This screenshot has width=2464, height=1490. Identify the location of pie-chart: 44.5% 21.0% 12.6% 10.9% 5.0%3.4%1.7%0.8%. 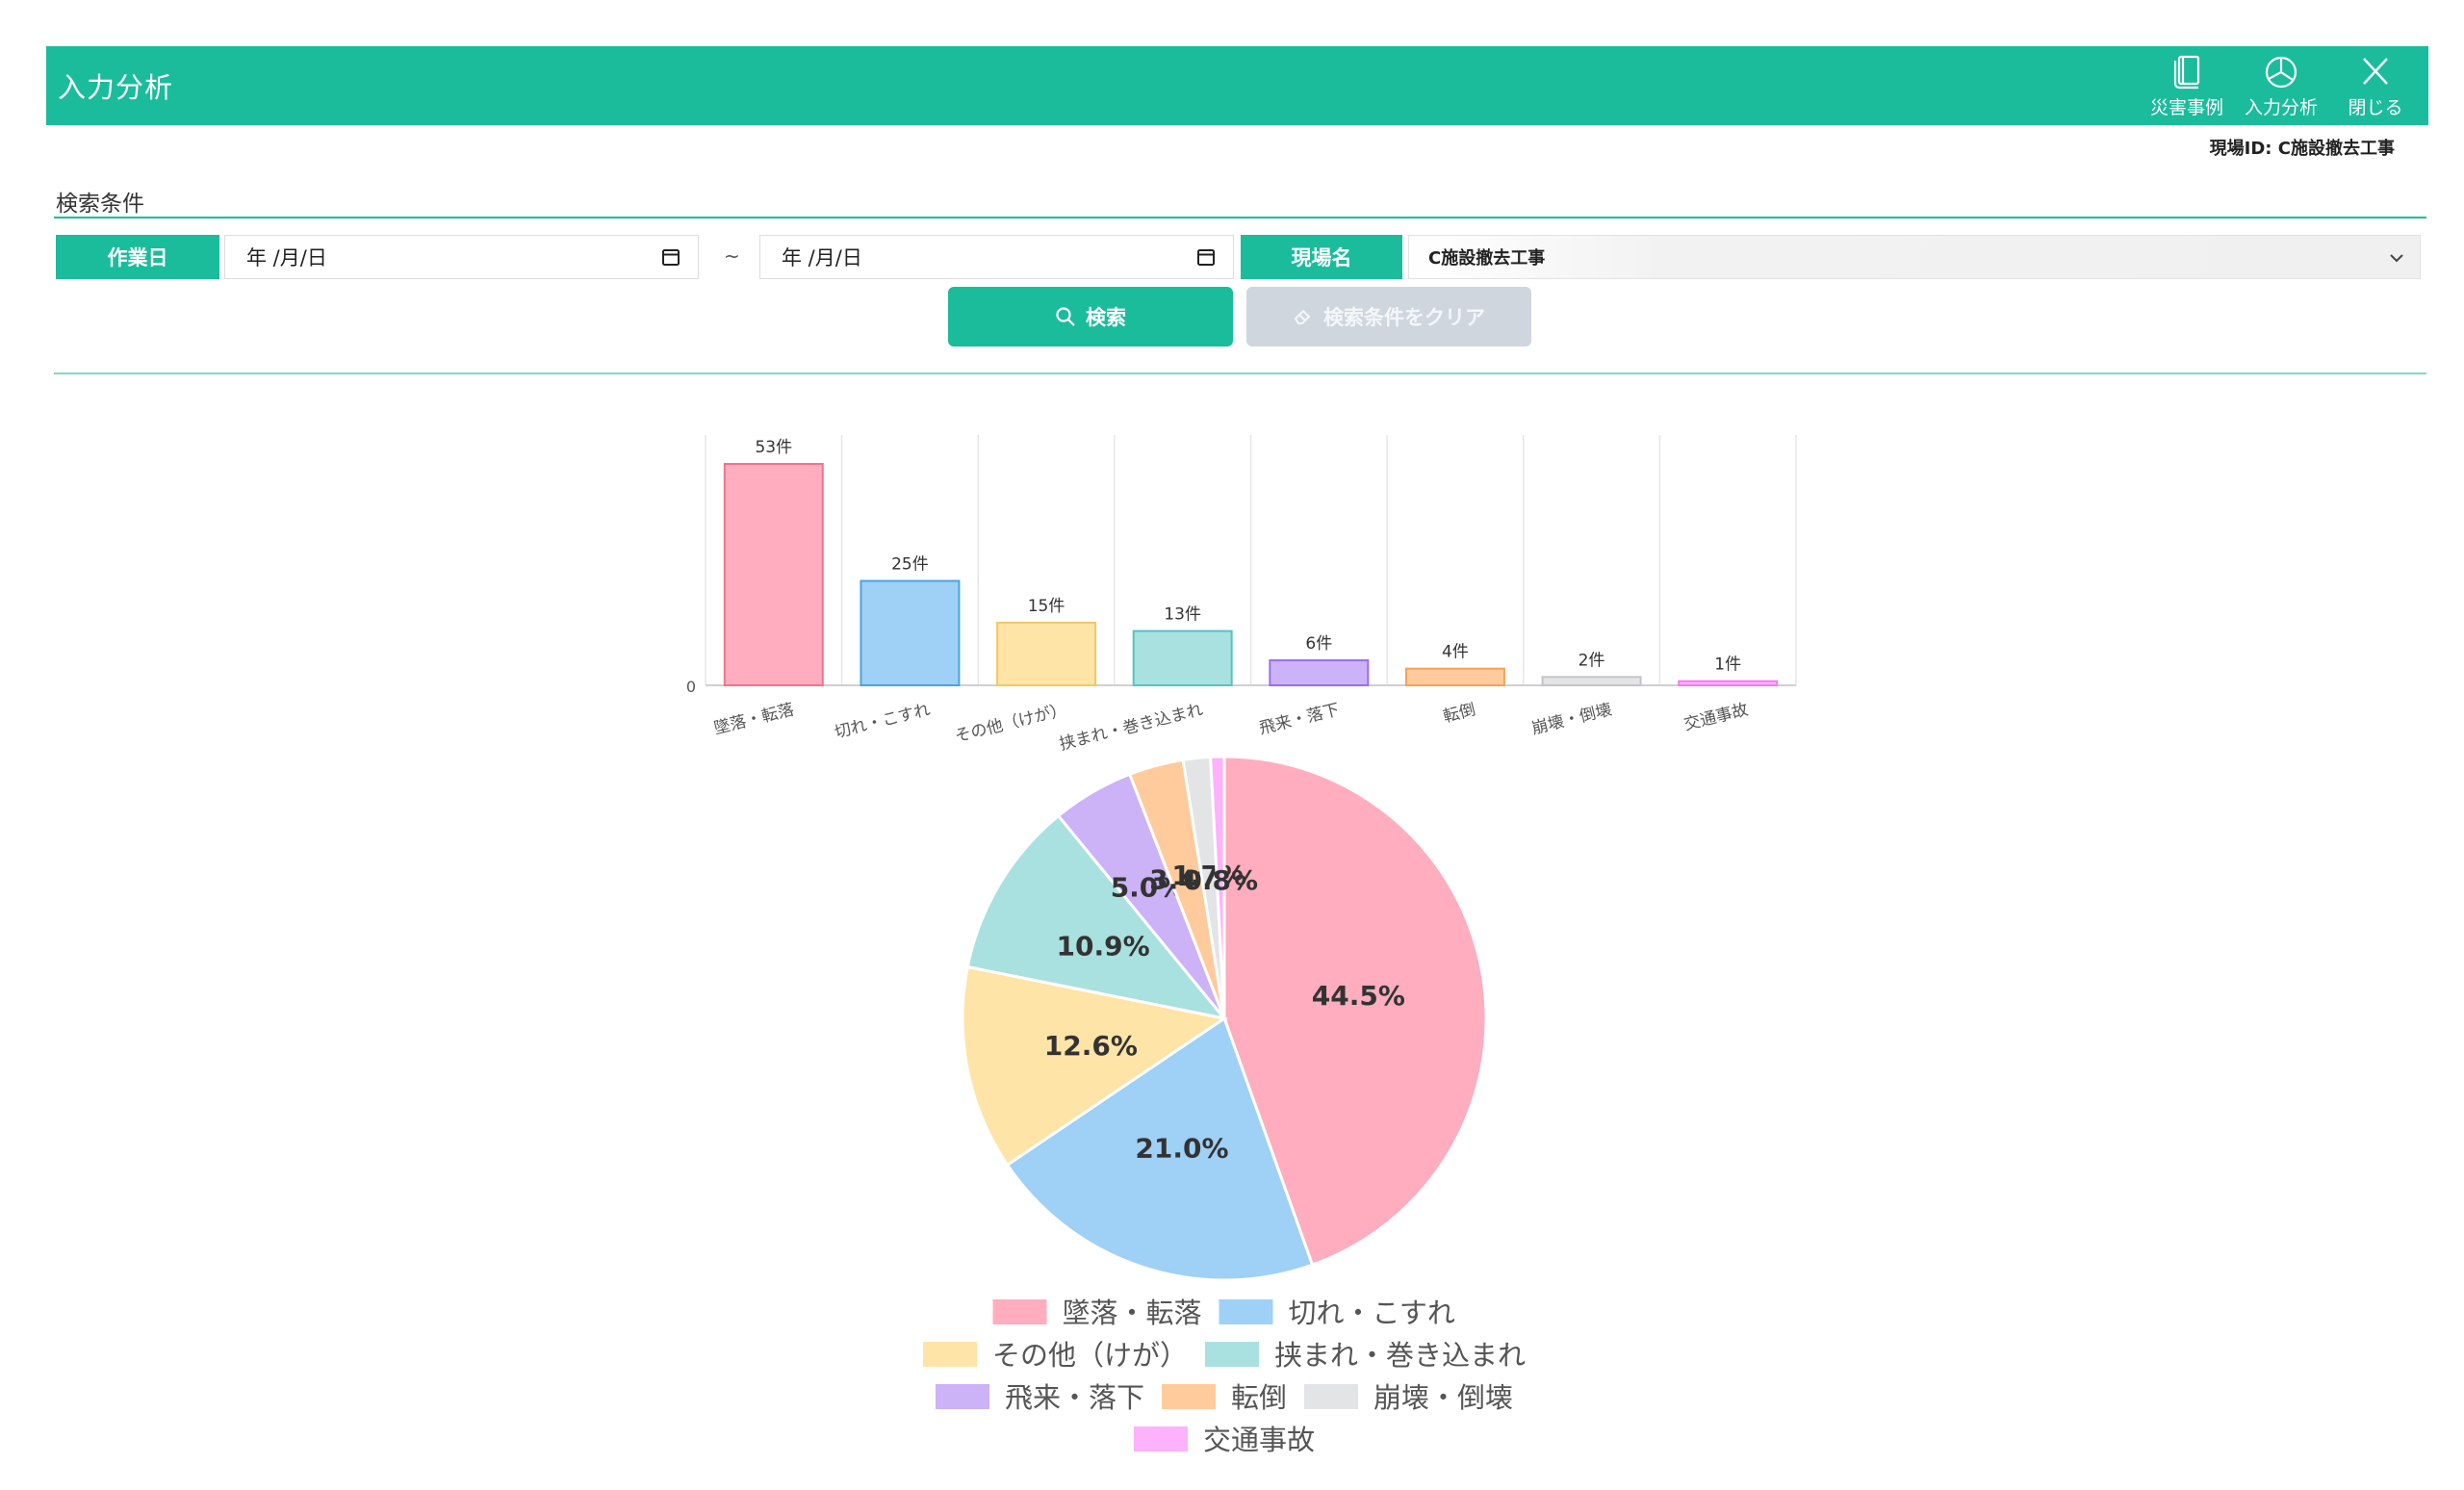
(1224, 1018).